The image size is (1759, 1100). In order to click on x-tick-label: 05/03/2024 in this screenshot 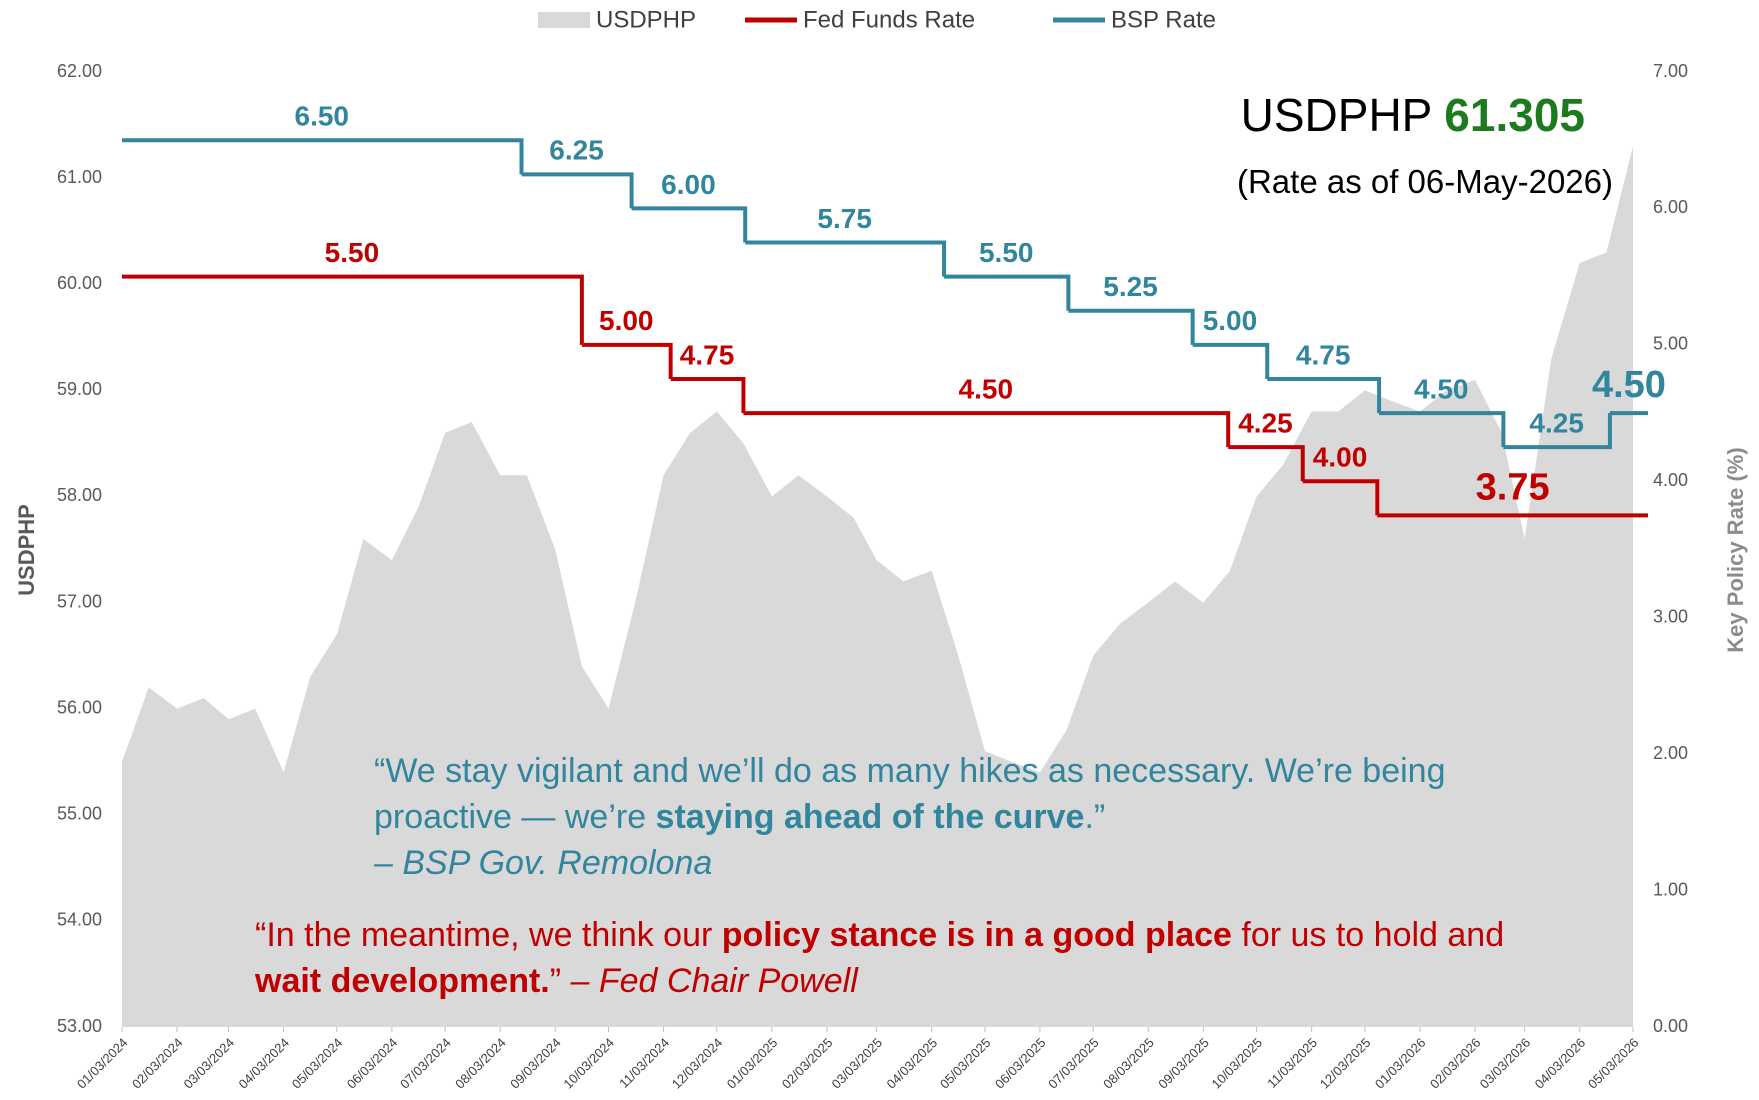, I will do `click(317, 1063)`.